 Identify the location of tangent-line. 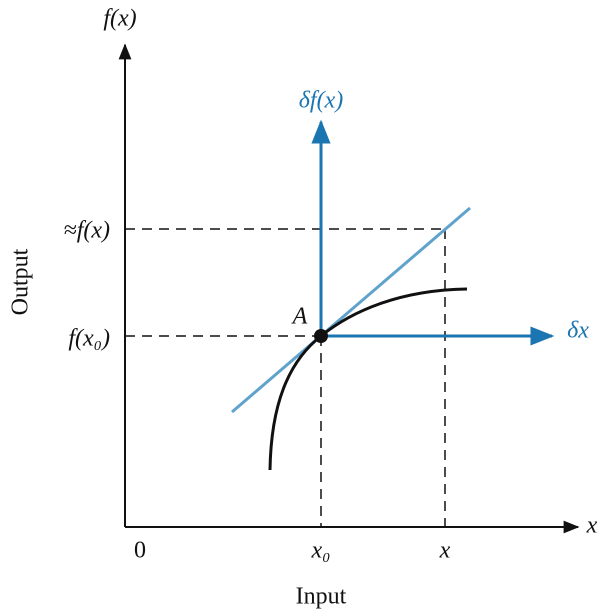
(351, 310).